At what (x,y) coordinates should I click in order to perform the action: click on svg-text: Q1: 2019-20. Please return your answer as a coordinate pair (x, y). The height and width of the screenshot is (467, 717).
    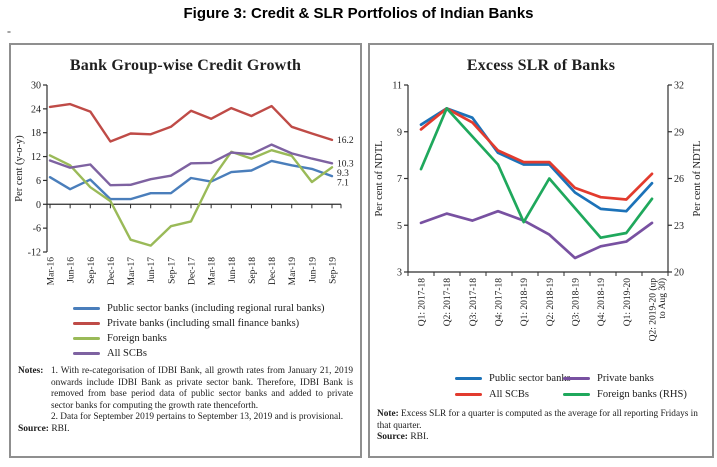
    Looking at the image, I should click on (628, 302).